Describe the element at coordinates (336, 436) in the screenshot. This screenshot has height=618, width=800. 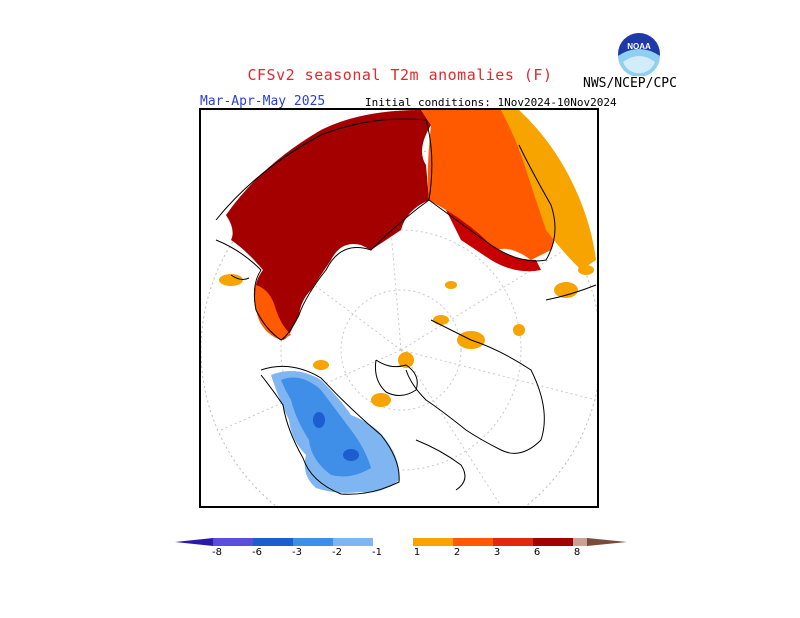
I see `anomaly-north-america-deep` at that location.